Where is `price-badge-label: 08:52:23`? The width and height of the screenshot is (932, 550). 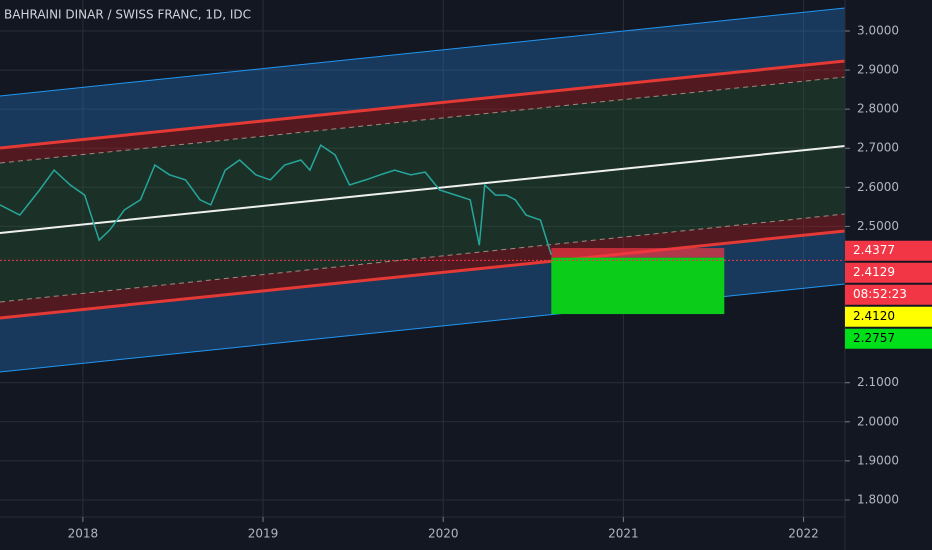
price-badge-label: 08:52:23 is located at coordinates (880, 294).